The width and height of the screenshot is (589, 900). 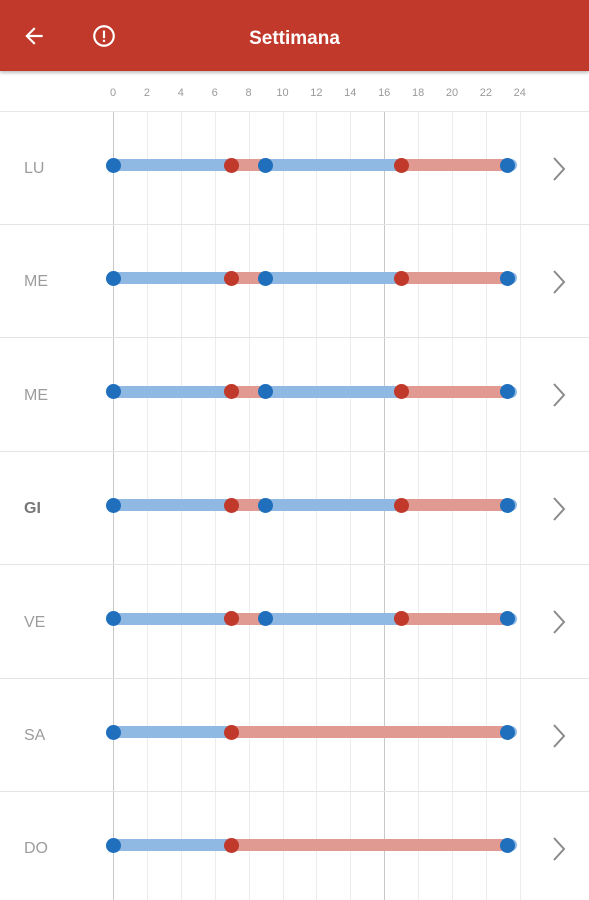 I want to click on axis-tick: 8, so click(x=248, y=93).